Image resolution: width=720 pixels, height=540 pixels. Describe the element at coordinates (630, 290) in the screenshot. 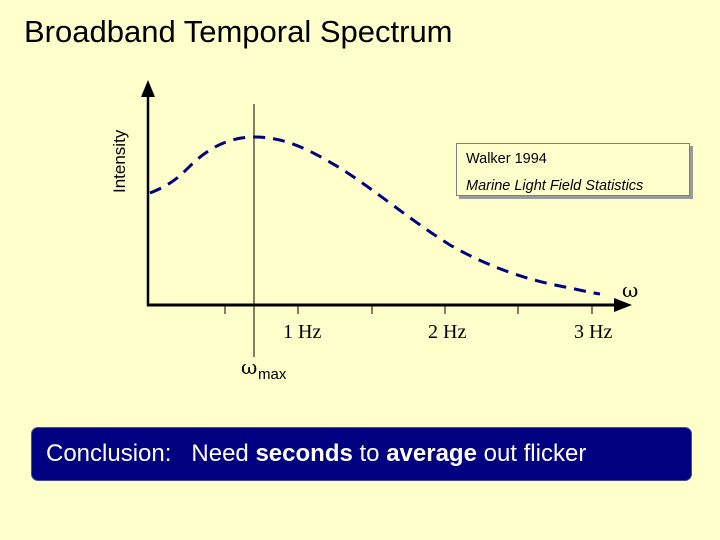

I see `x-axis-symbol: ω` at that location.